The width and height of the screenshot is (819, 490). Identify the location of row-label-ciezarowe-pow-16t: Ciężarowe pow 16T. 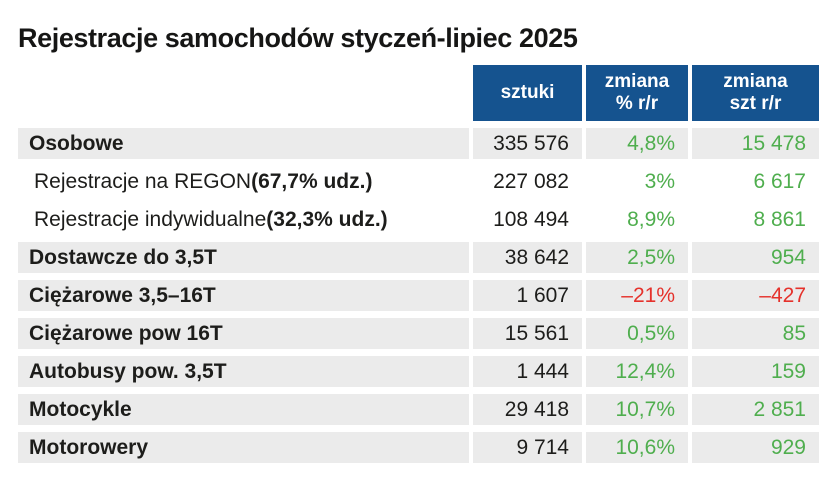
(243, 333).